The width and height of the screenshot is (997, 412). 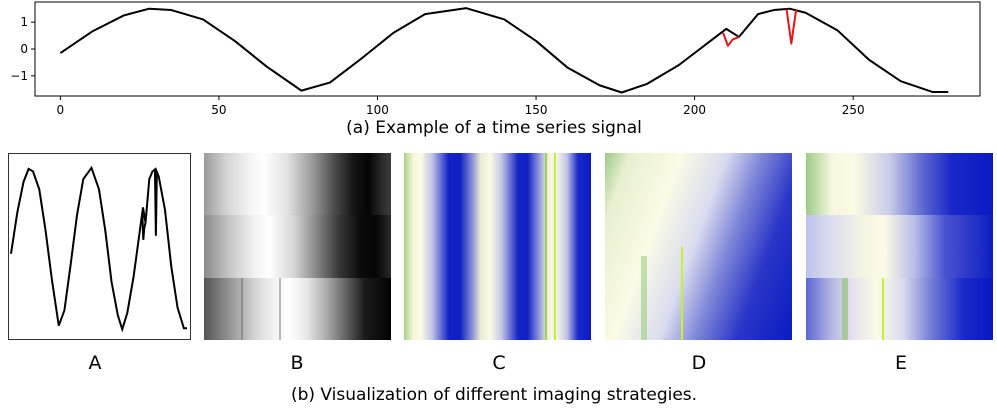 I want to click on panel-label-d: D, so click(x=699, y=363).